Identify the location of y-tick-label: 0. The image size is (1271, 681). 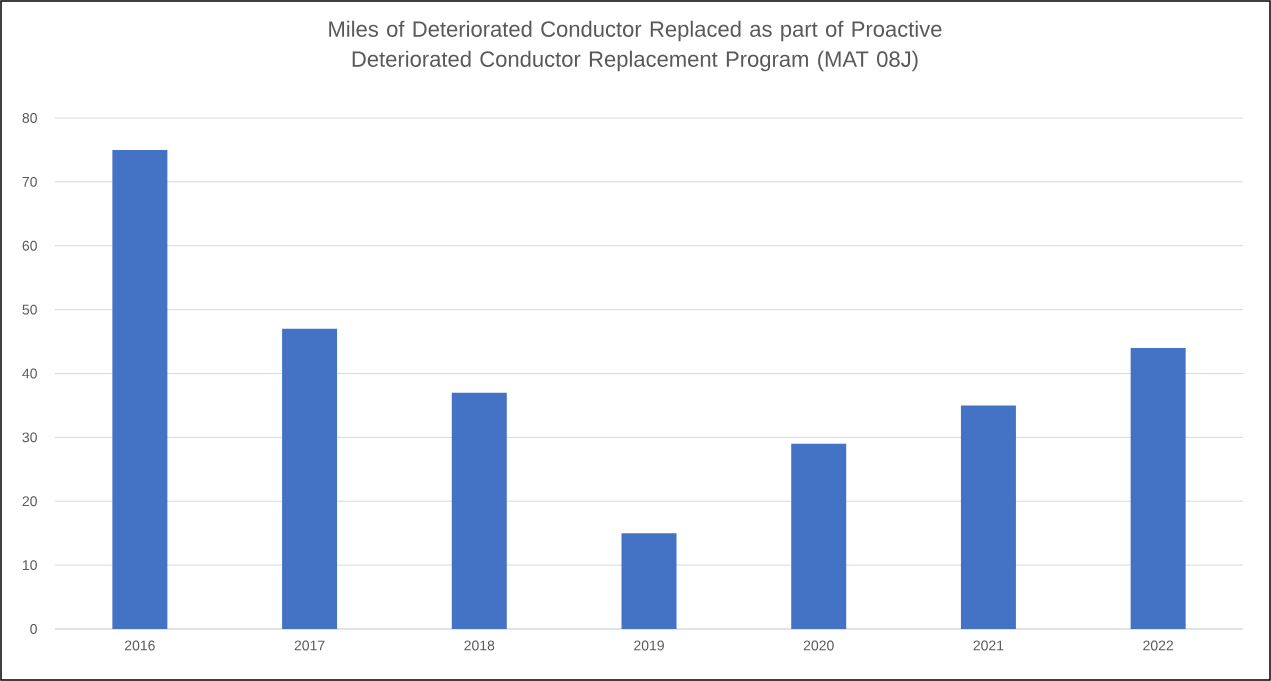
(33, 629).